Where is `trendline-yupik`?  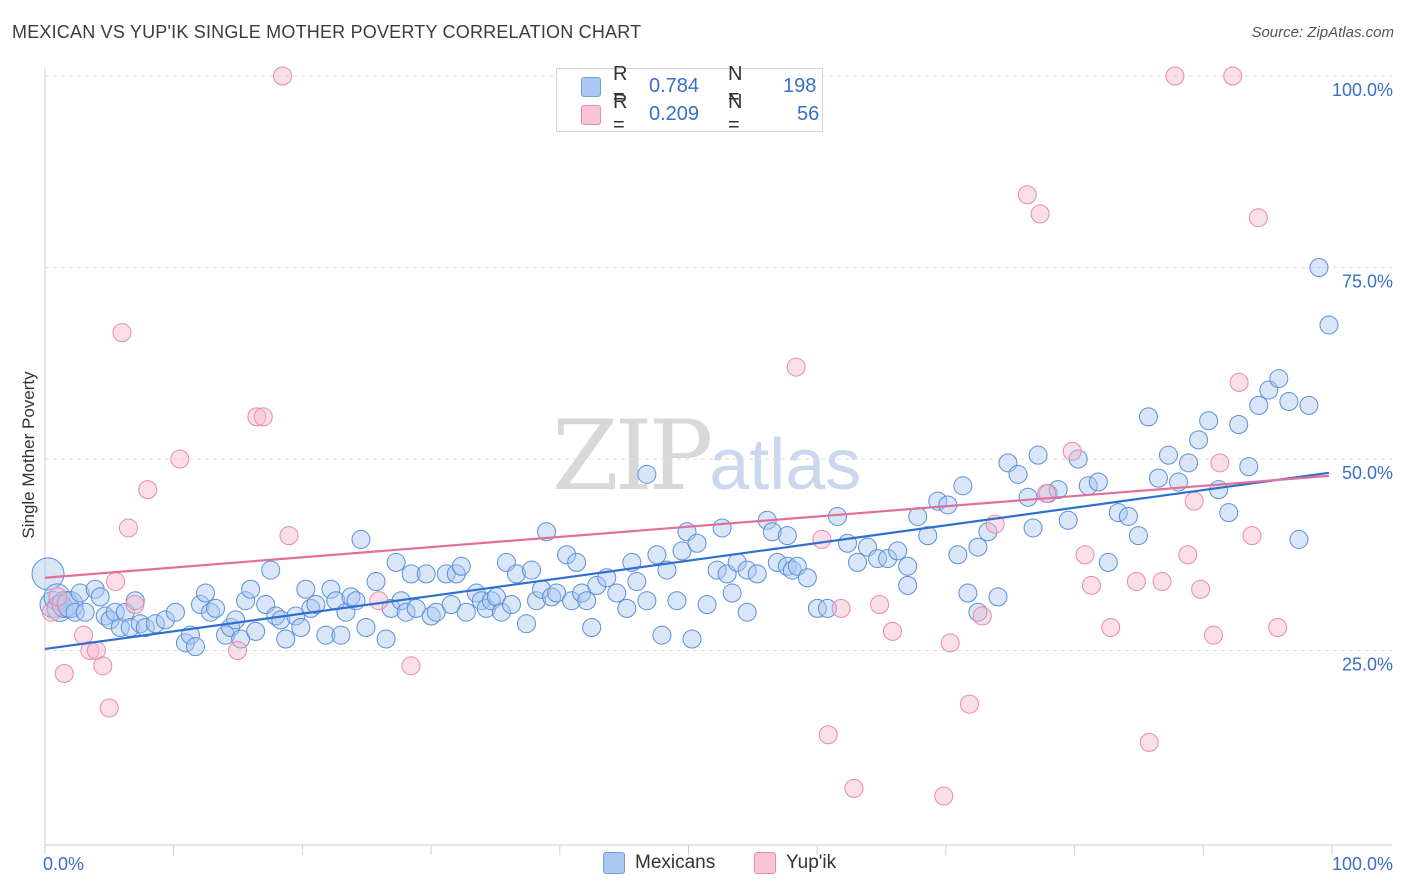 trendline-yupik is located at coordinates (687, 526).